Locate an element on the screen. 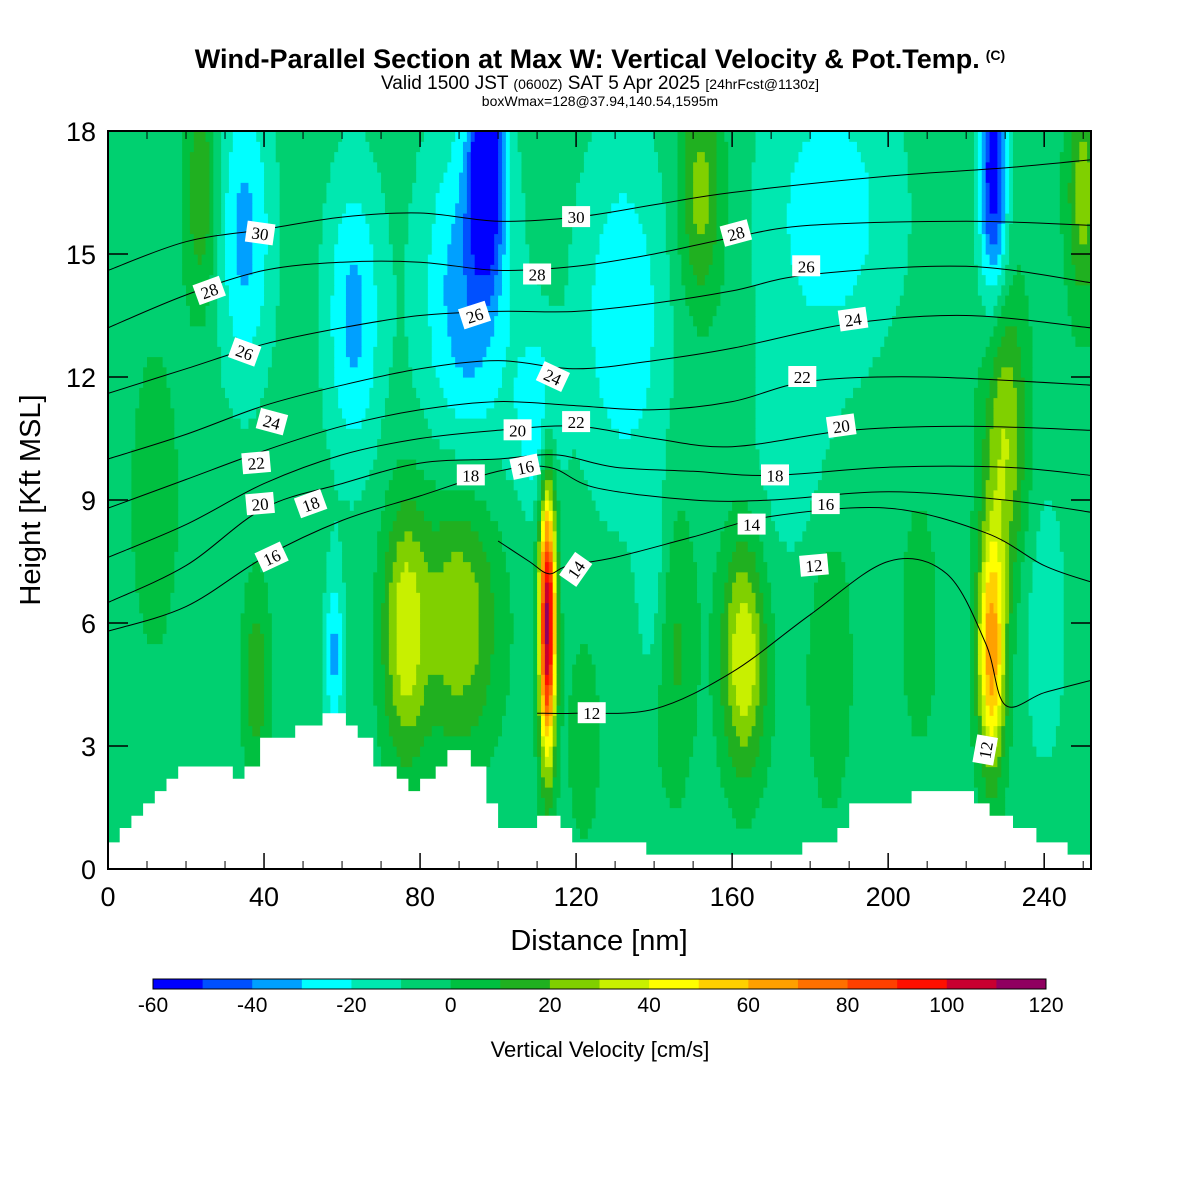  contour-label: 18 is located at coordinates (470, 475).